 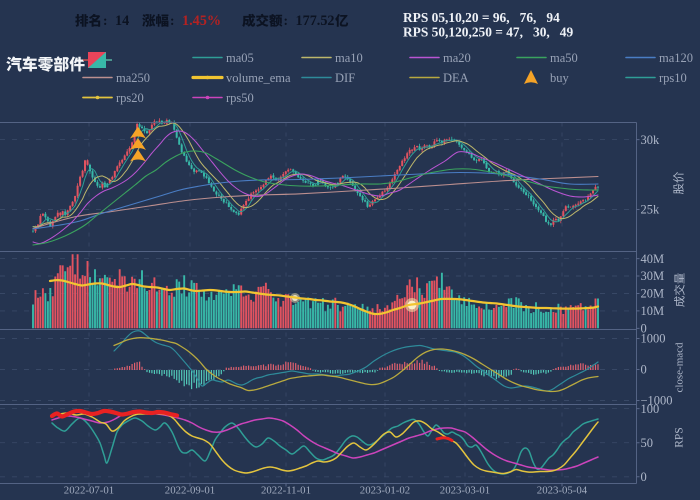 What do you see at coordinates (190, 491) in the screenshot?
I see `svg-text: 2022-09-01` at bounding box center [190, 491].